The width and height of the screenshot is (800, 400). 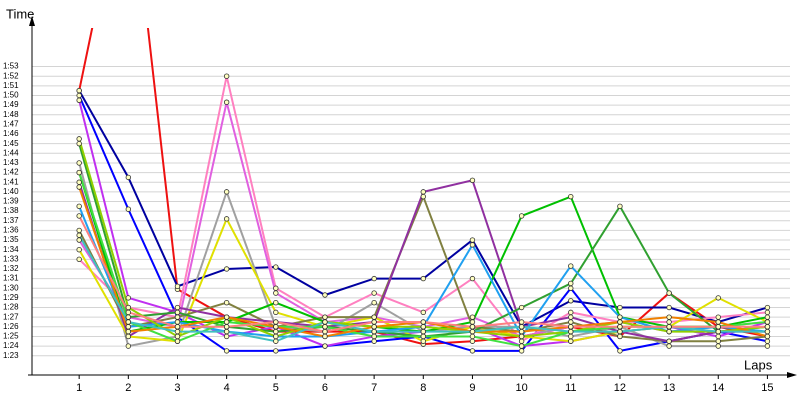 I want to click on y-axis-label: Time, so click(x=20, y=13).